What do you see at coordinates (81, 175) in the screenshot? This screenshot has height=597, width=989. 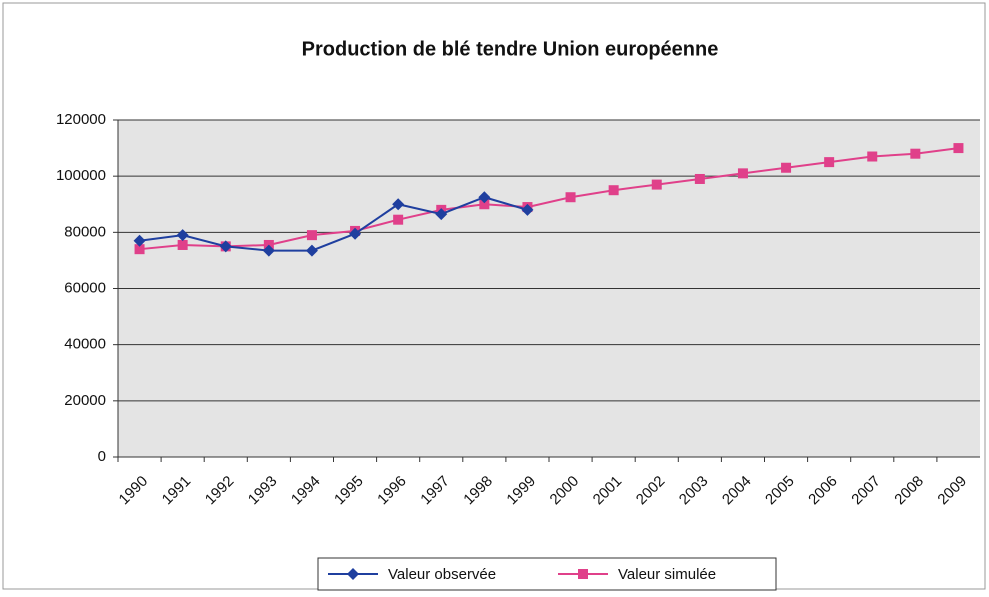 I see `y-tick-label: 100000` at bounding box center [81, 175].